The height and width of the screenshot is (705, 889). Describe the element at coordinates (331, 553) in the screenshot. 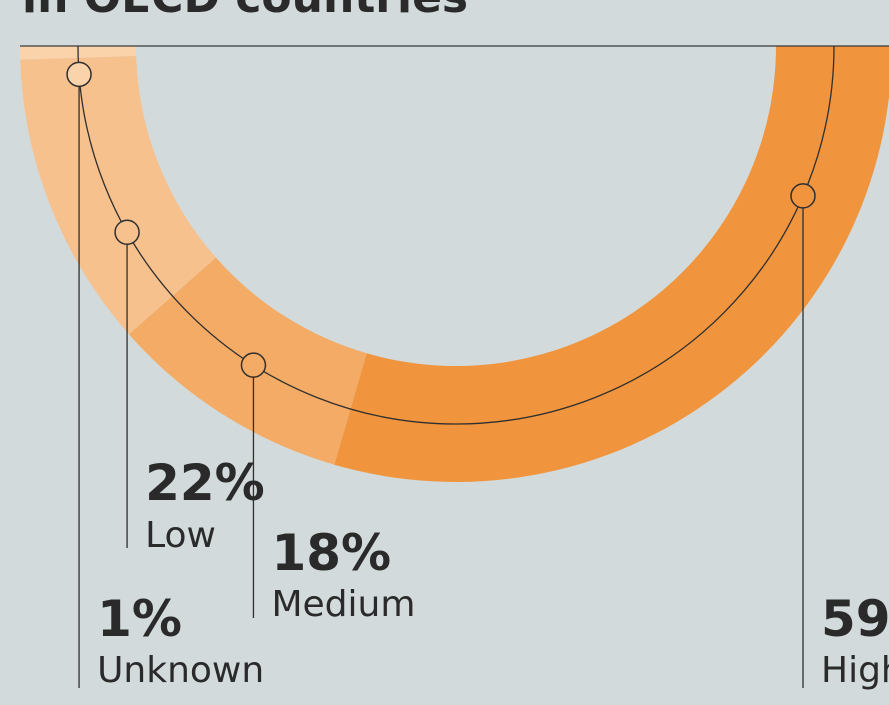

I see `label-value-medium: 18%` at that location.